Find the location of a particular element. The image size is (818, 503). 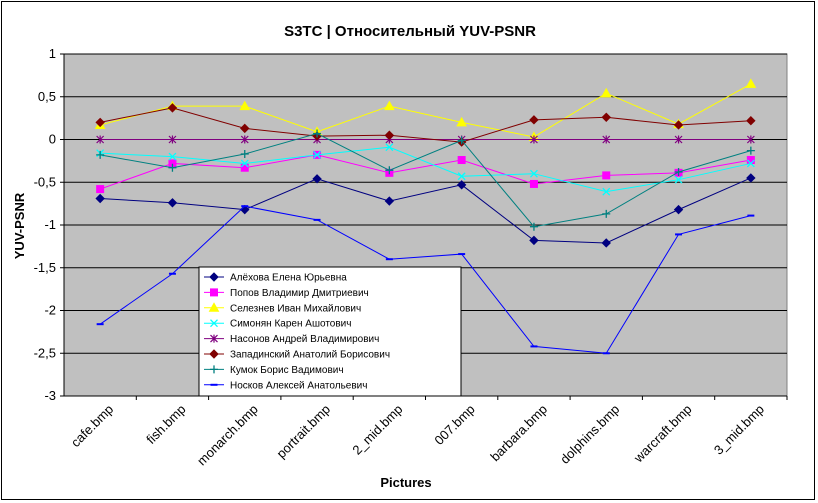

y-tick-label: 0,5 is located at coordinates (47, 96).